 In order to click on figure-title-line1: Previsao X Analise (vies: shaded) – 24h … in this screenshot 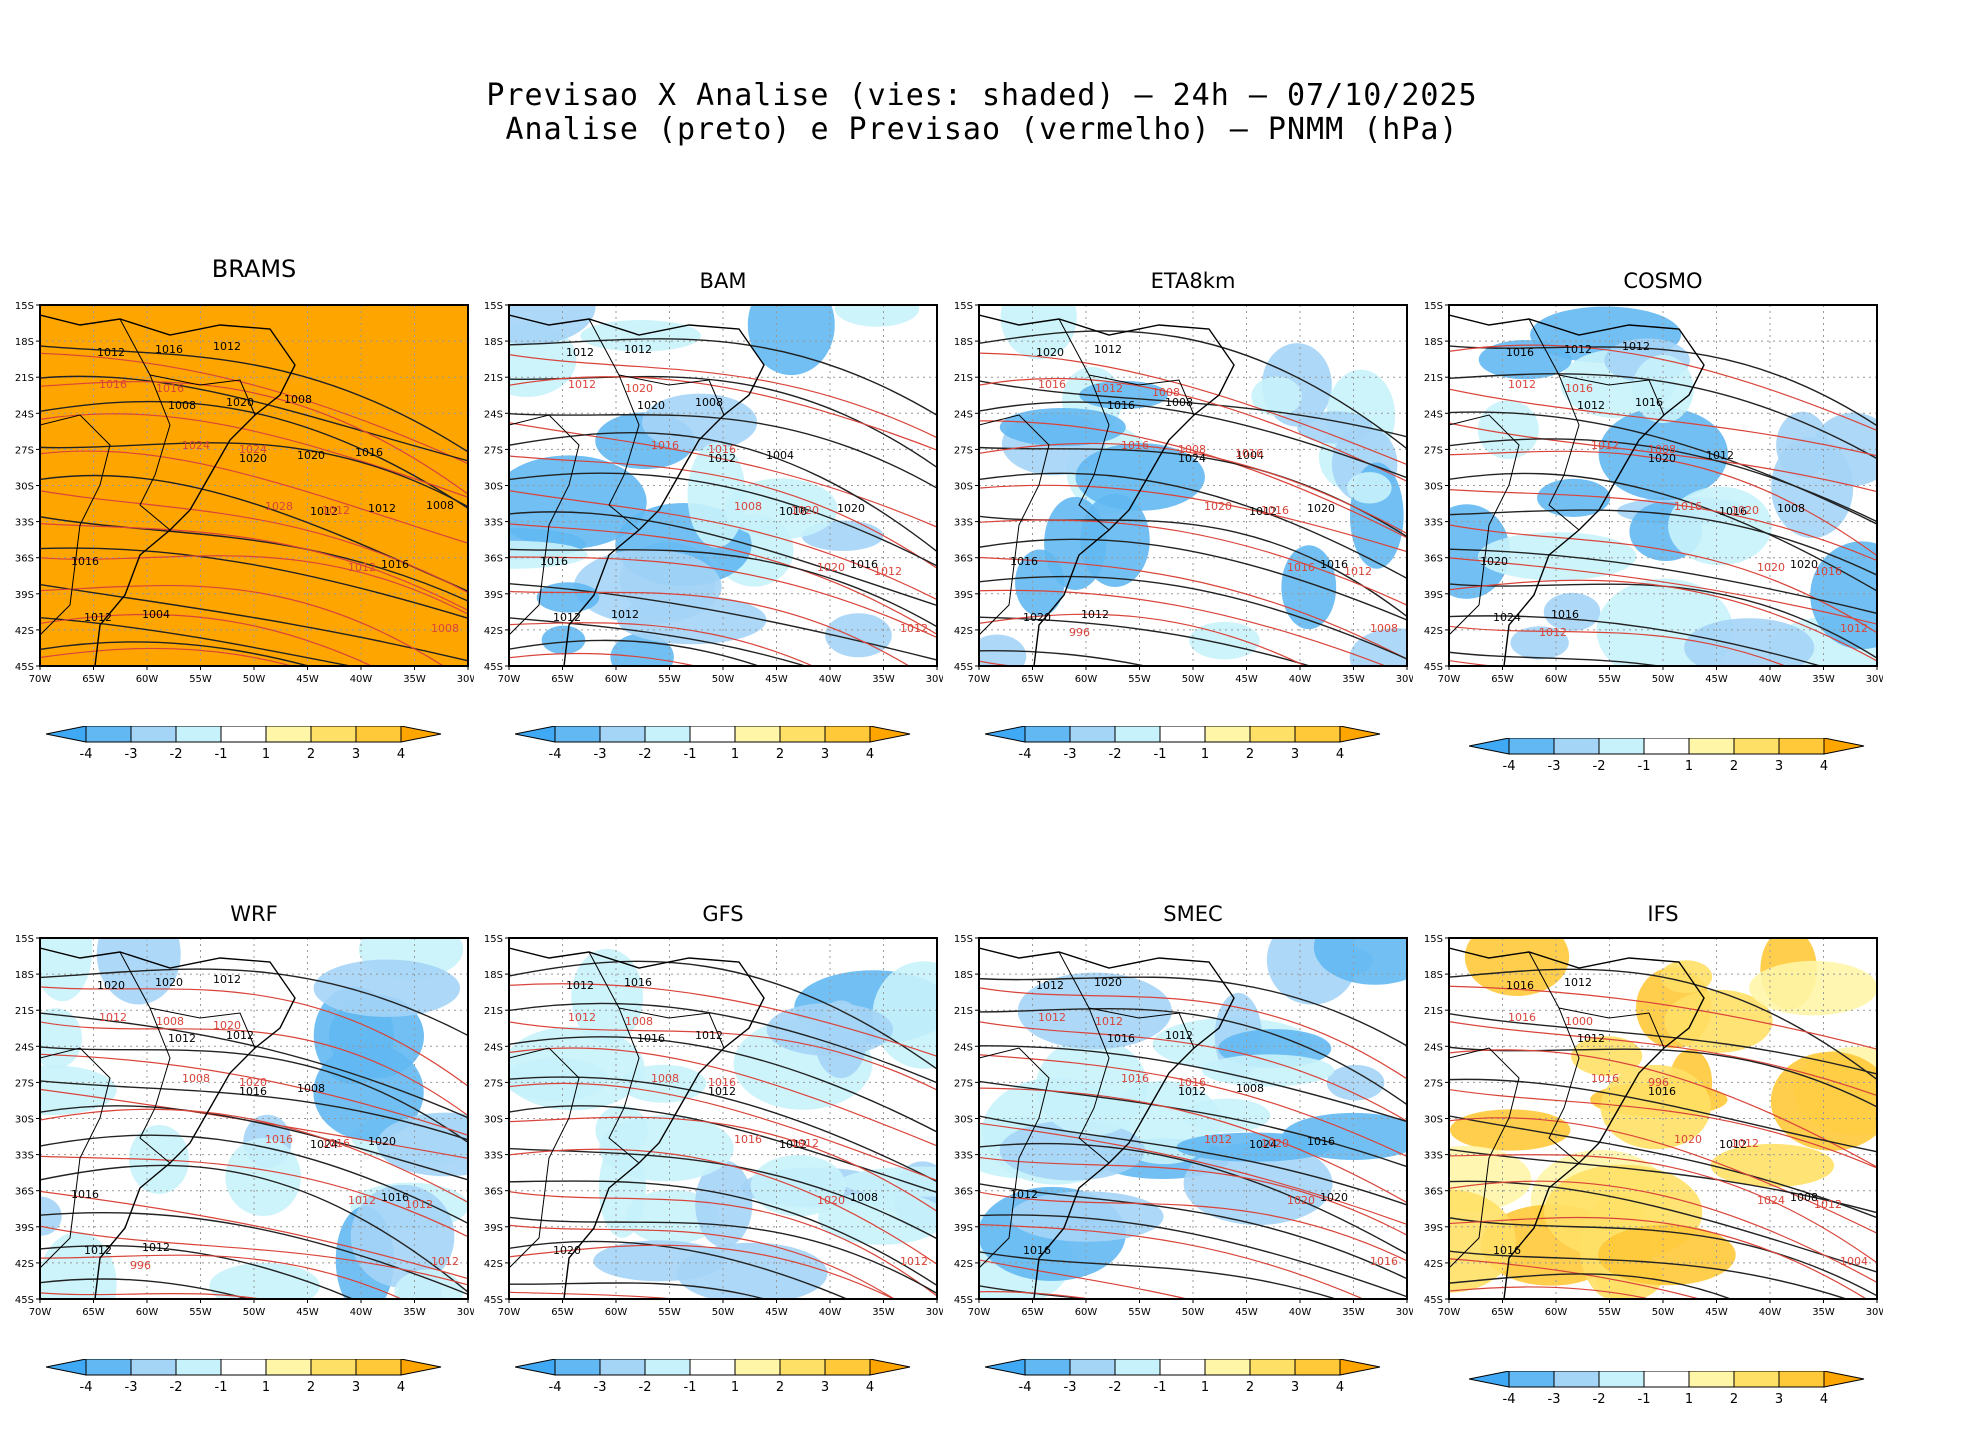, I will do `click(982, 95)`.